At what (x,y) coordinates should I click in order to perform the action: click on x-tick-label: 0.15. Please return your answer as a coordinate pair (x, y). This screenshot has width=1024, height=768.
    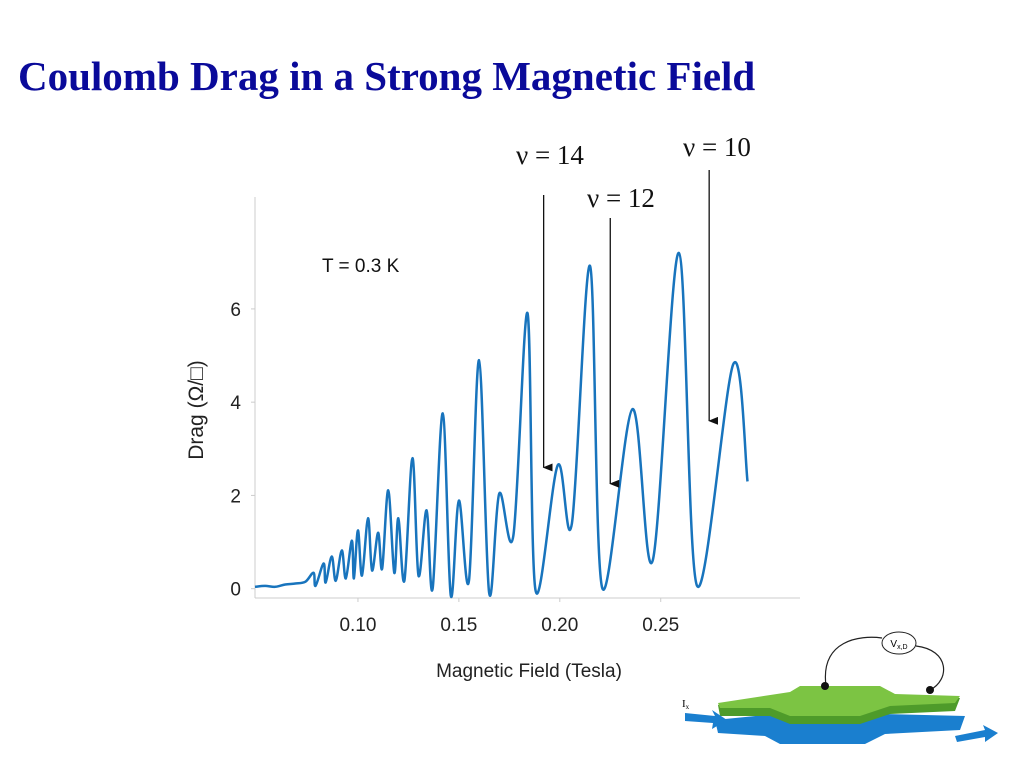
    Looking at the image, I should click on (458, 625).